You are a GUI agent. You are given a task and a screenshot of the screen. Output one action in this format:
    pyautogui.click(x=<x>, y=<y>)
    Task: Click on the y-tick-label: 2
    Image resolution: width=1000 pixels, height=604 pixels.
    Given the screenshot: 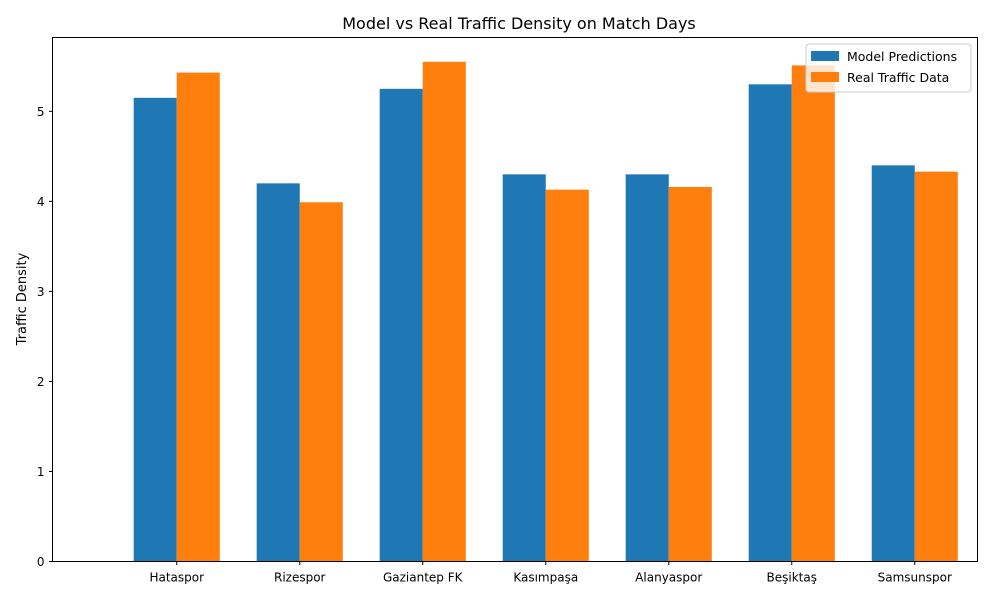 What is the action you would take?
    pyautogui.click(x=41, y=382)
    